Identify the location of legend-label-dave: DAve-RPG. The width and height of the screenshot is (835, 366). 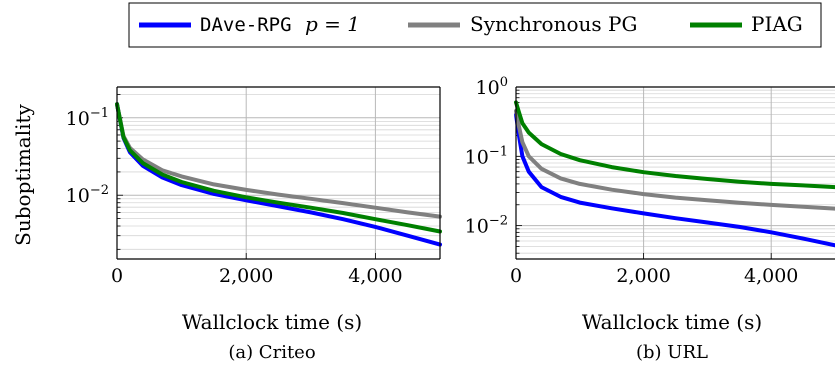
(246, 25).